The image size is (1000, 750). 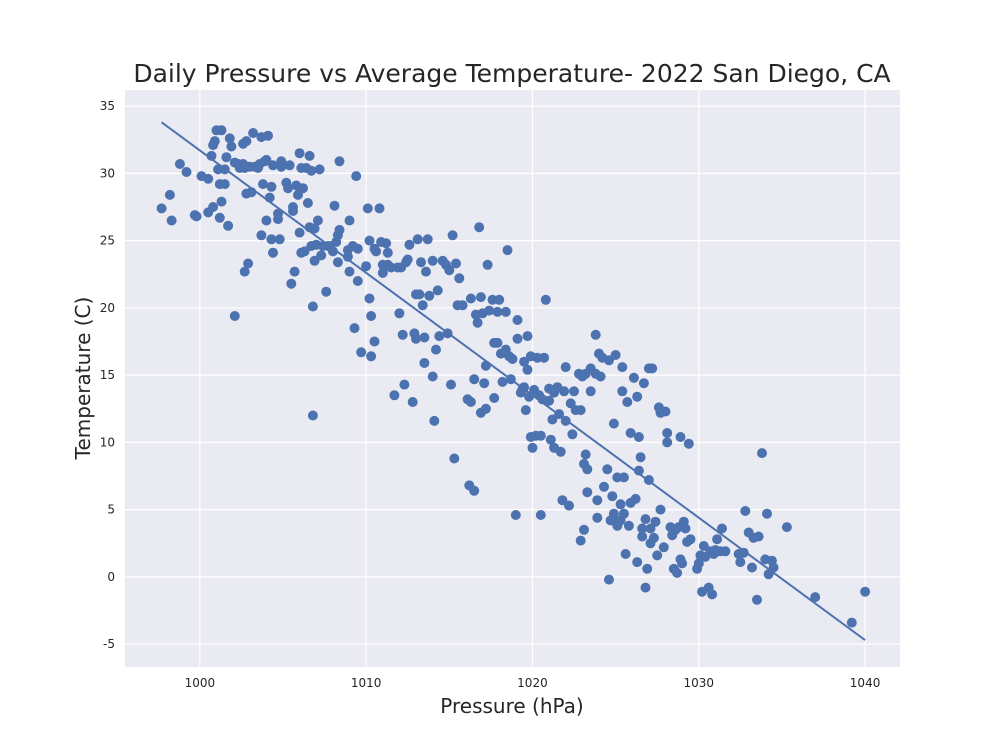 What do you see at coordinates (111, 510) in the screenshot?
I see `y-tick-label: 5` at bounding box center [111, 510].